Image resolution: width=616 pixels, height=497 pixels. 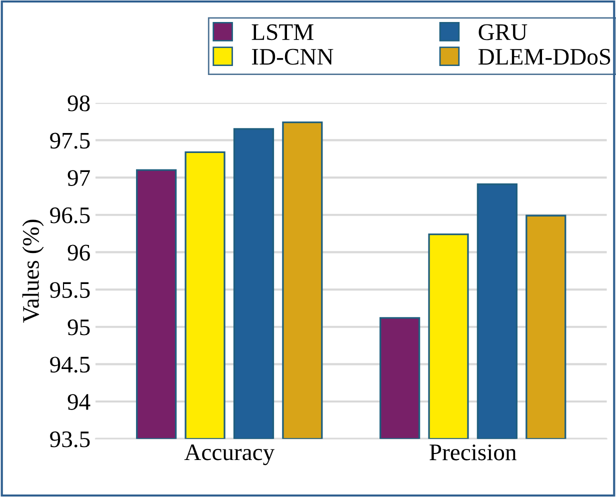 What do you see at coordinates (229, 455) in the screenshot?
I see `x-tick-label: Accuracy` at bounding box center [229, 455].